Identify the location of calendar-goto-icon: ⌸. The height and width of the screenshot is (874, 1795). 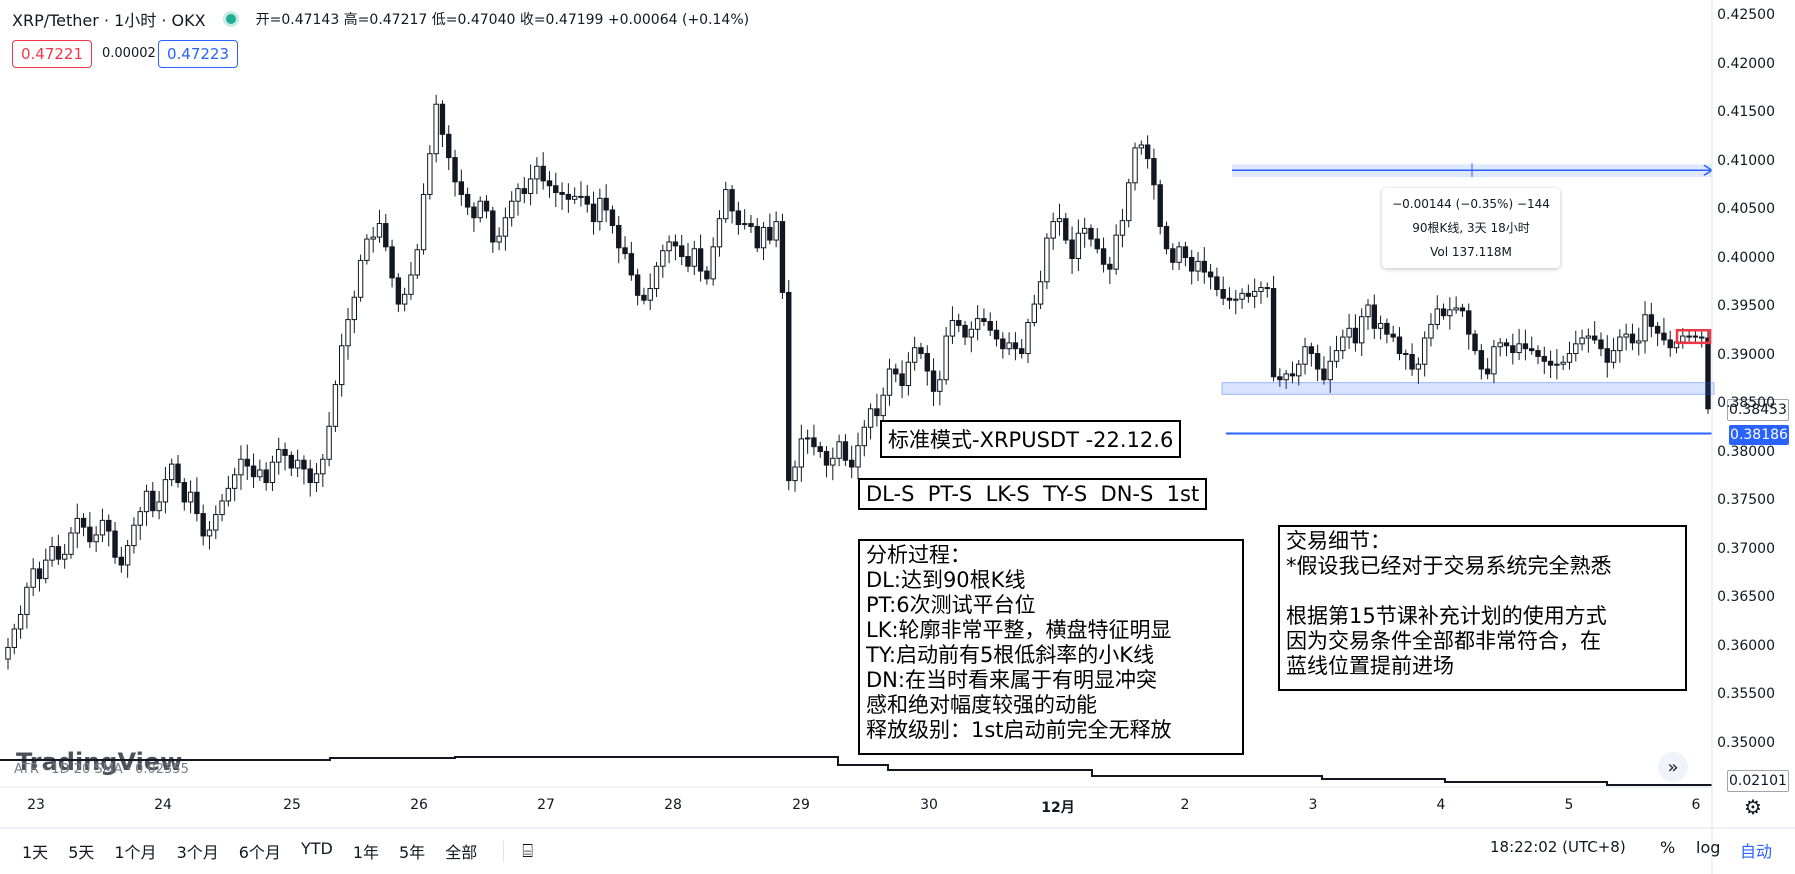
(518, 851).